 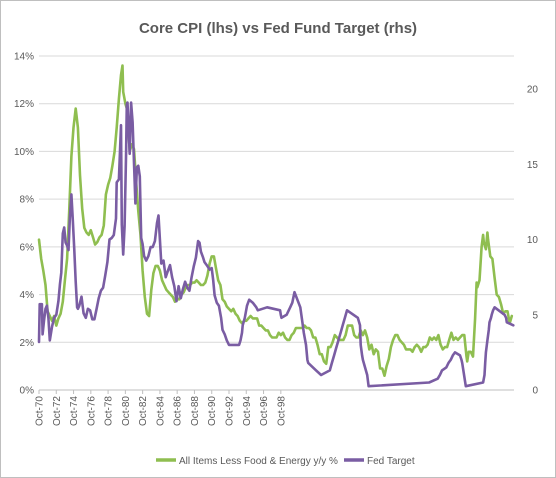 I want to click on legend-label-core-cpi: All Items Less Food & Energy y/y %, so click(x=258, y=461).